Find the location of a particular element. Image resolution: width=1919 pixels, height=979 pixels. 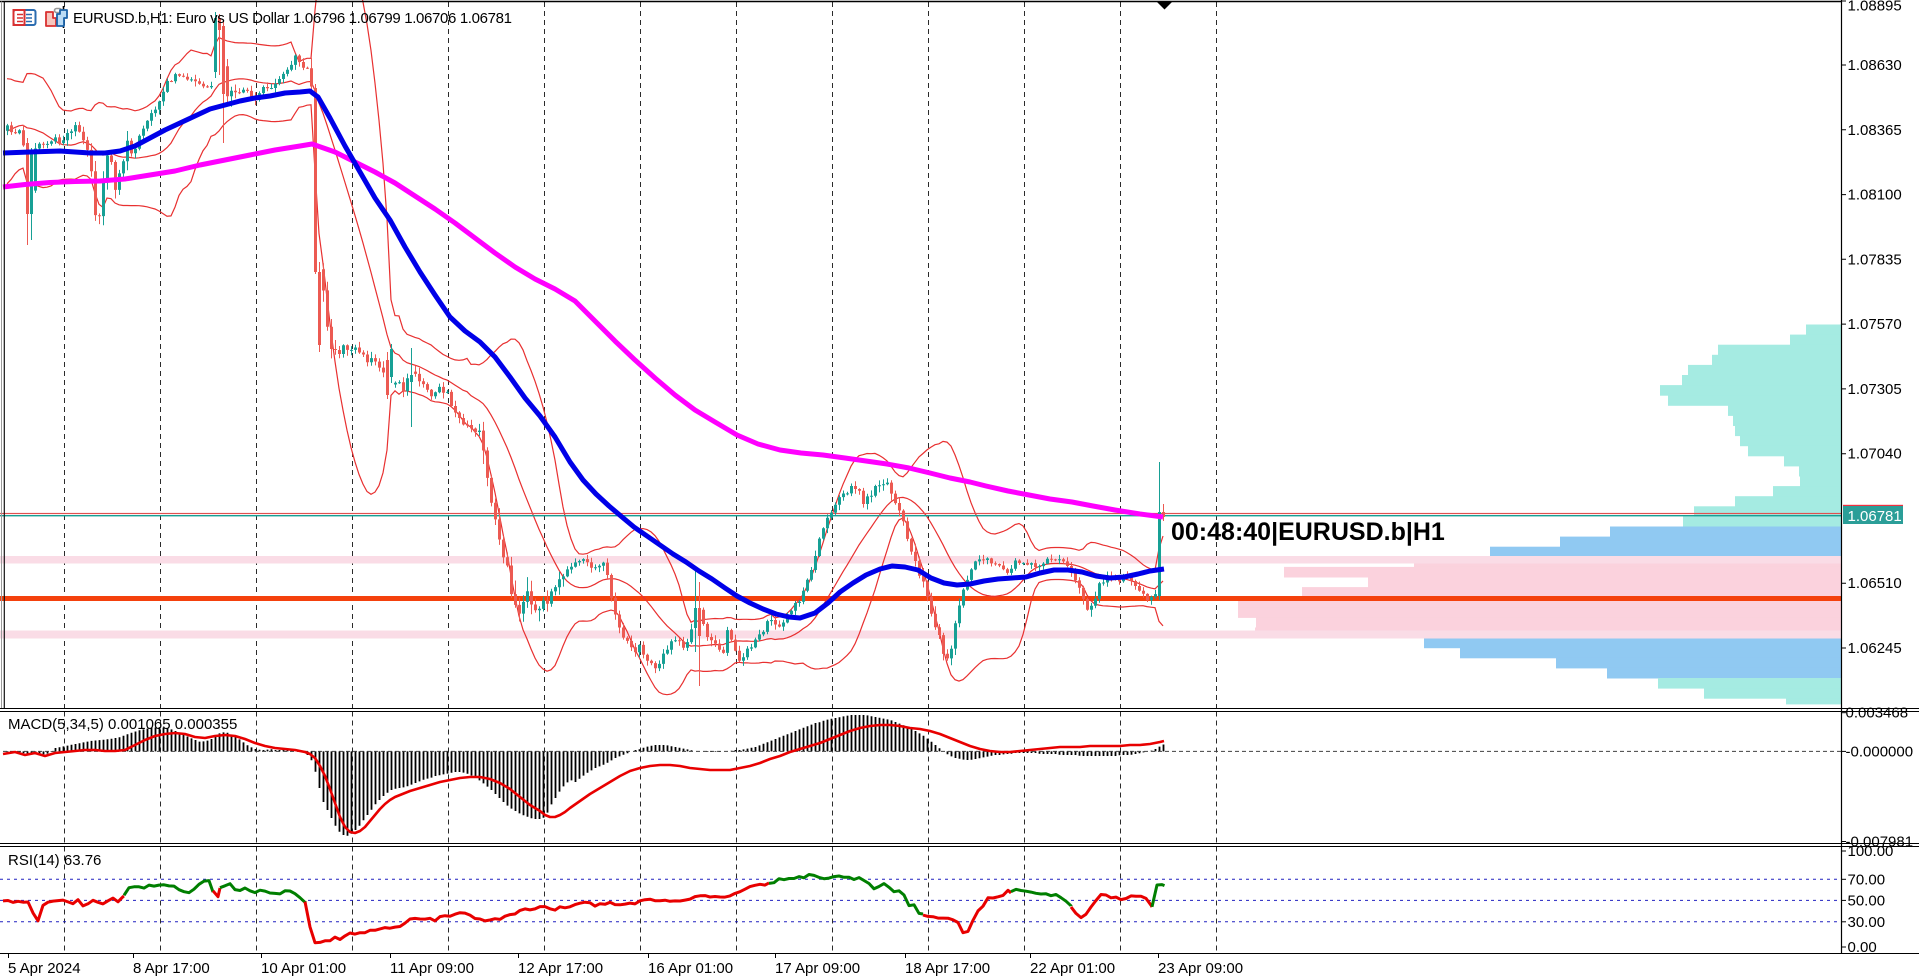

svg-text: 0.003468 is located at coordinates (1877, 713).